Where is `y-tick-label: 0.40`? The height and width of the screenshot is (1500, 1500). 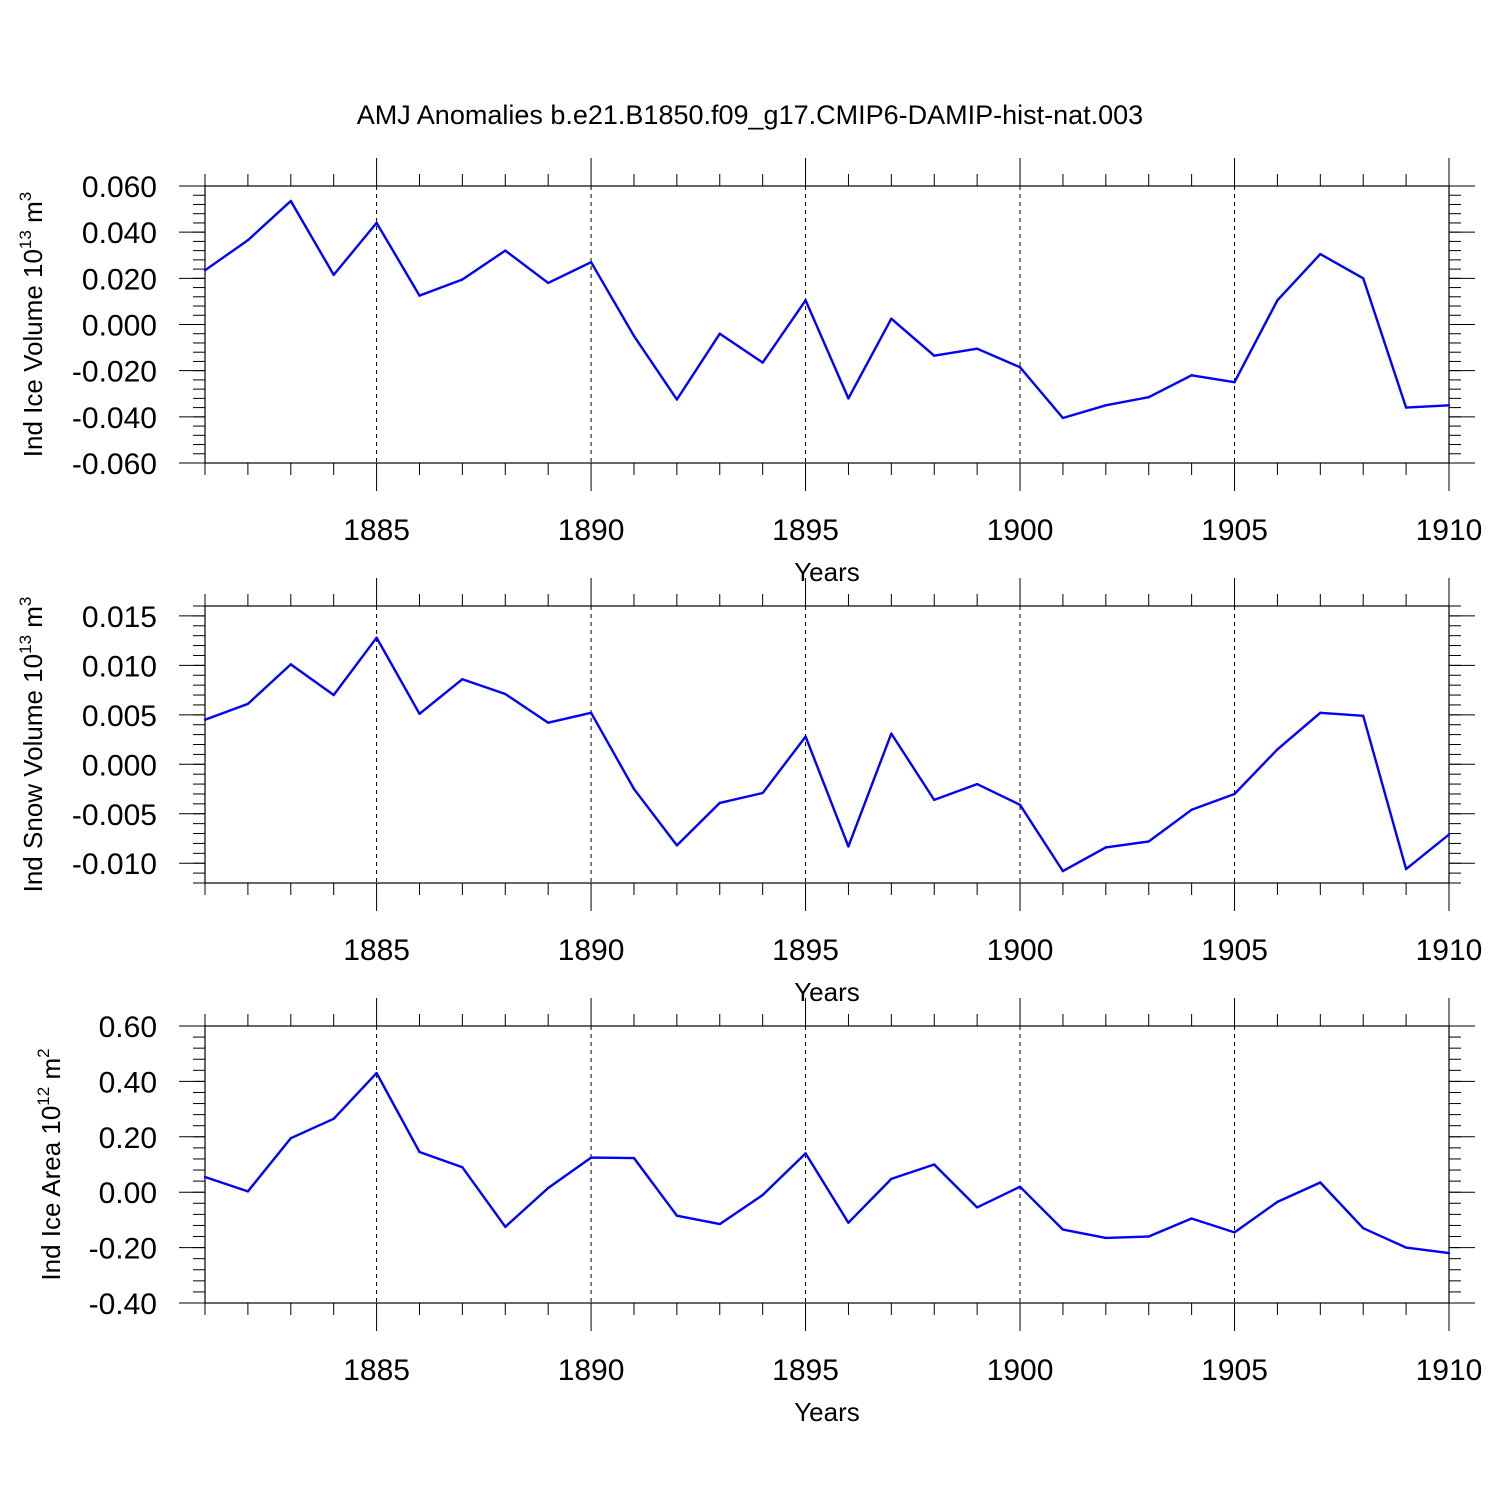 y-tick-label: 0.40 is located at coordinates (128, 1082).